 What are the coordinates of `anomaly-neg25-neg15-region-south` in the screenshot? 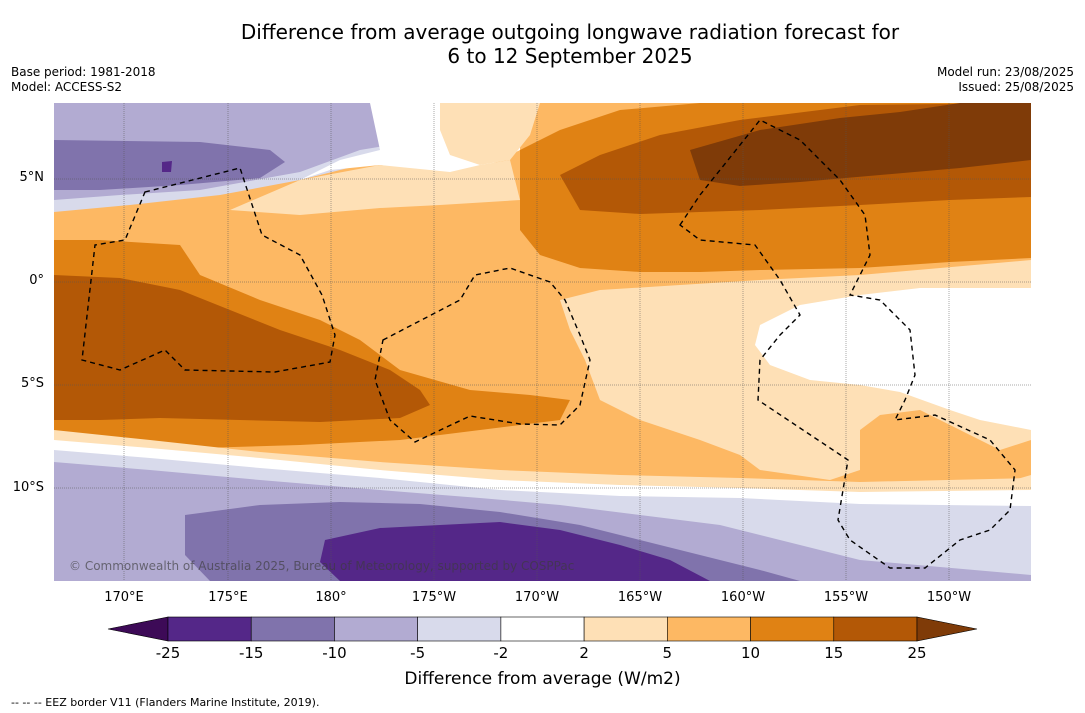 It's located at (515, 551).